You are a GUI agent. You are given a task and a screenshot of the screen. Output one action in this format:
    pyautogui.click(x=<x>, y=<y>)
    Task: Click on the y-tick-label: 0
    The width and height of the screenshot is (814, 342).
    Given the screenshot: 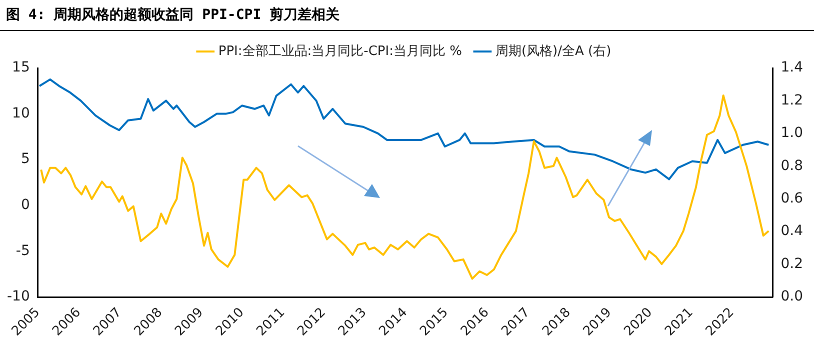 What is the action you would take?
    pyautogui.click(x=25, y=205)
    